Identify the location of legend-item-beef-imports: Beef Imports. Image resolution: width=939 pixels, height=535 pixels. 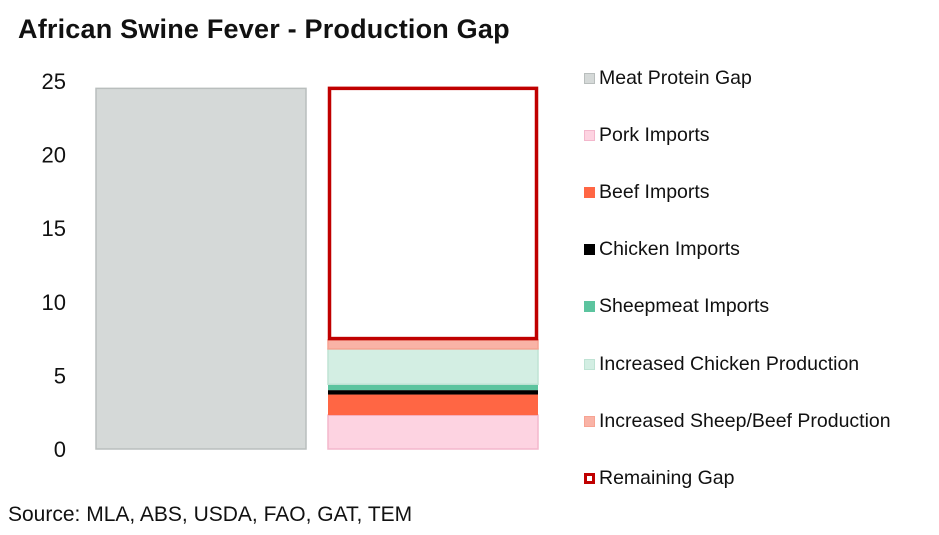
(647, 192).